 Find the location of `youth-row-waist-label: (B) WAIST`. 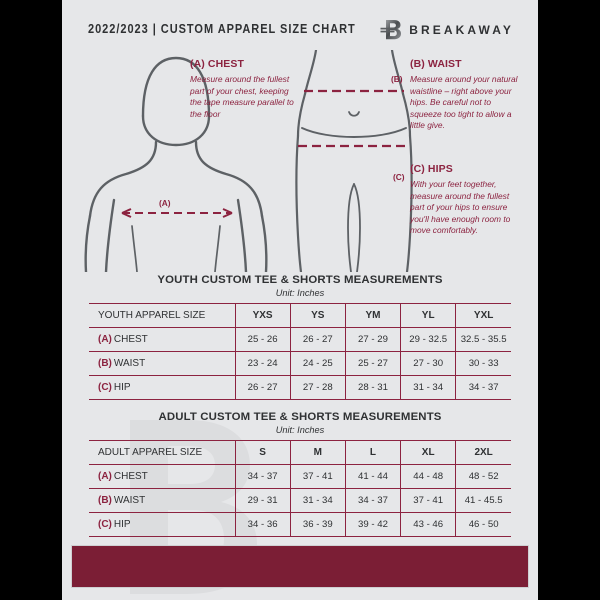

youth-row-waist-label: (B) WAIST is located at coordinates (162, 363).